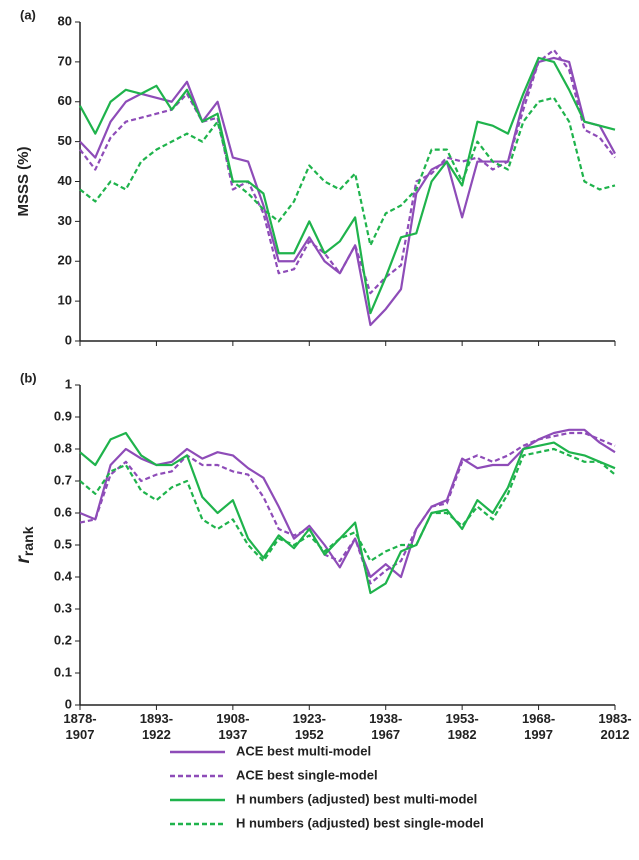  I want to click on y-tick-label: 0.9, so click(63, 415).